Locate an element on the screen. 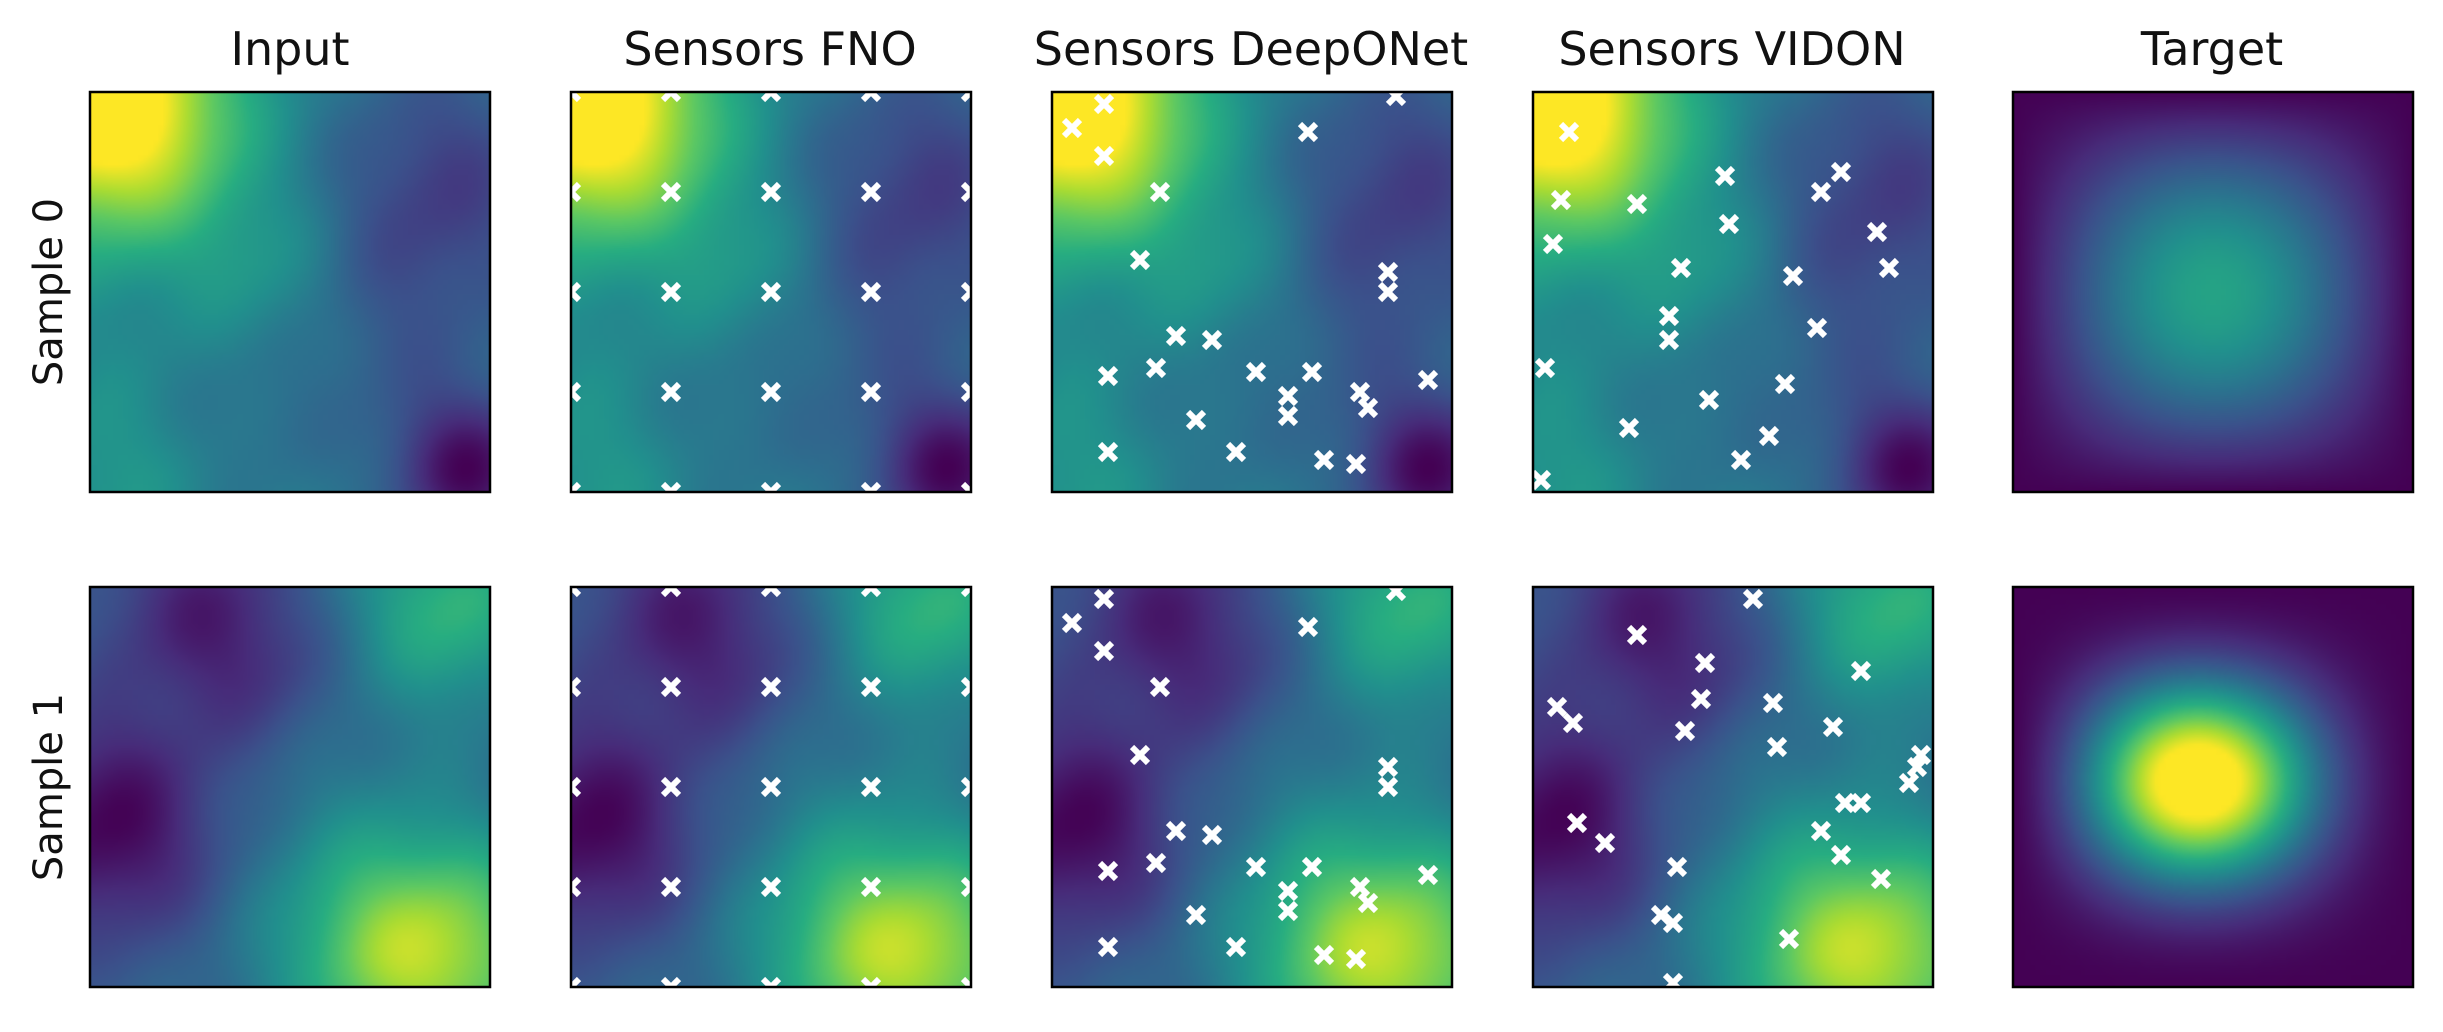 The width and height of the screenshot is (2443, 1032). panel-sample-1-fno is located at coordinates (771, 787).